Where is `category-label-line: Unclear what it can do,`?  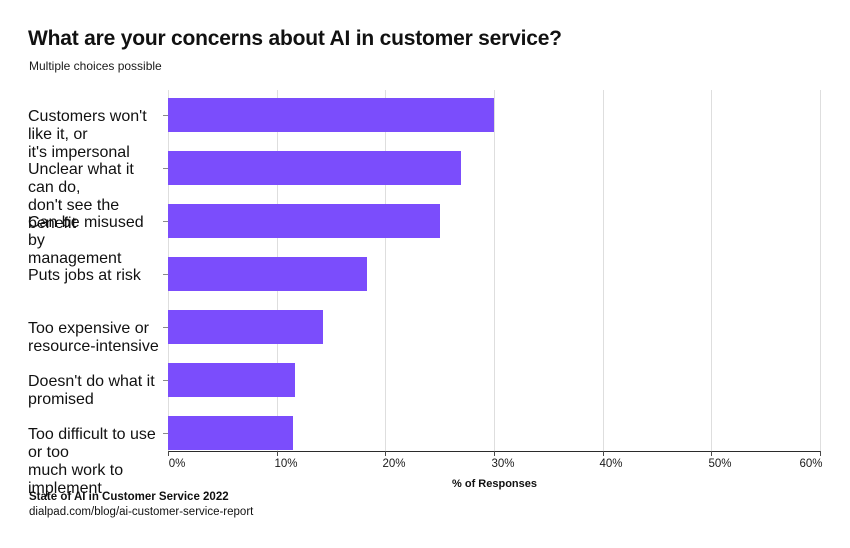
category-label-line: Unclear what it can do, is located at coordinates (81, 178).